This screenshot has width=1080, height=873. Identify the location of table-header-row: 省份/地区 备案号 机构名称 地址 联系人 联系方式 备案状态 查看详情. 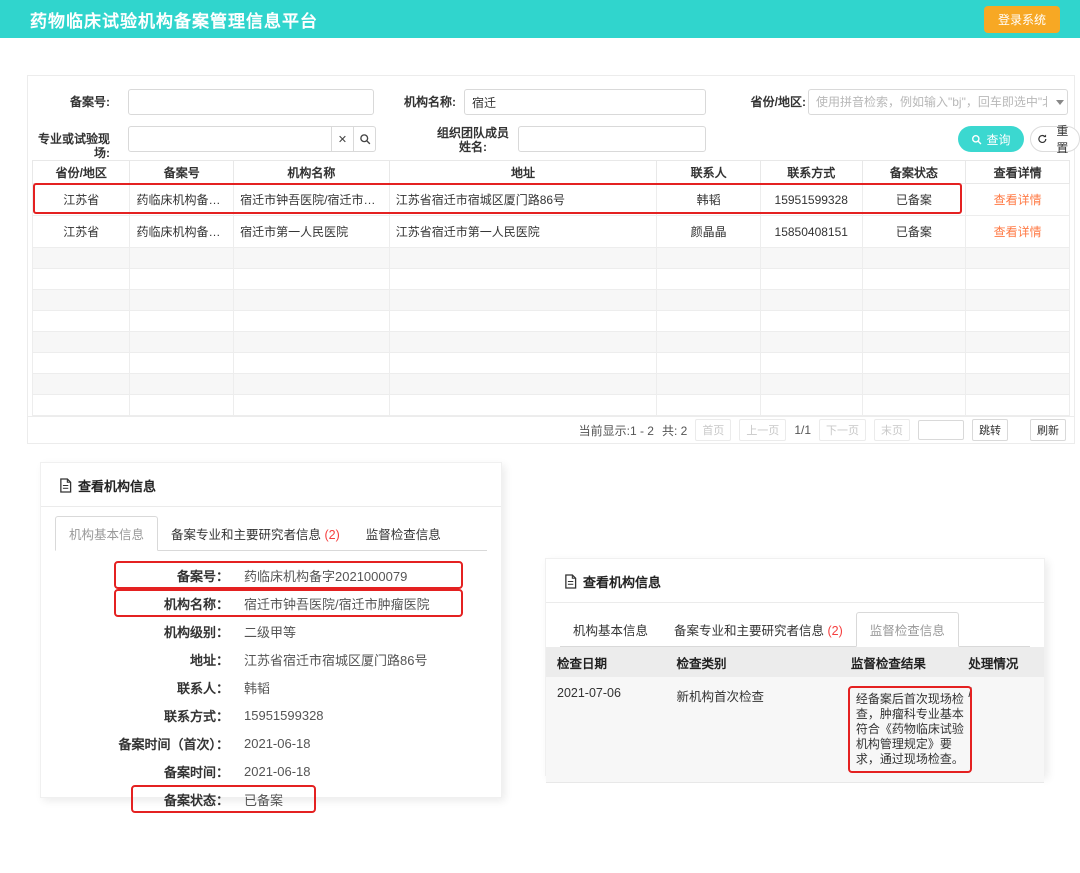
(550, 172).